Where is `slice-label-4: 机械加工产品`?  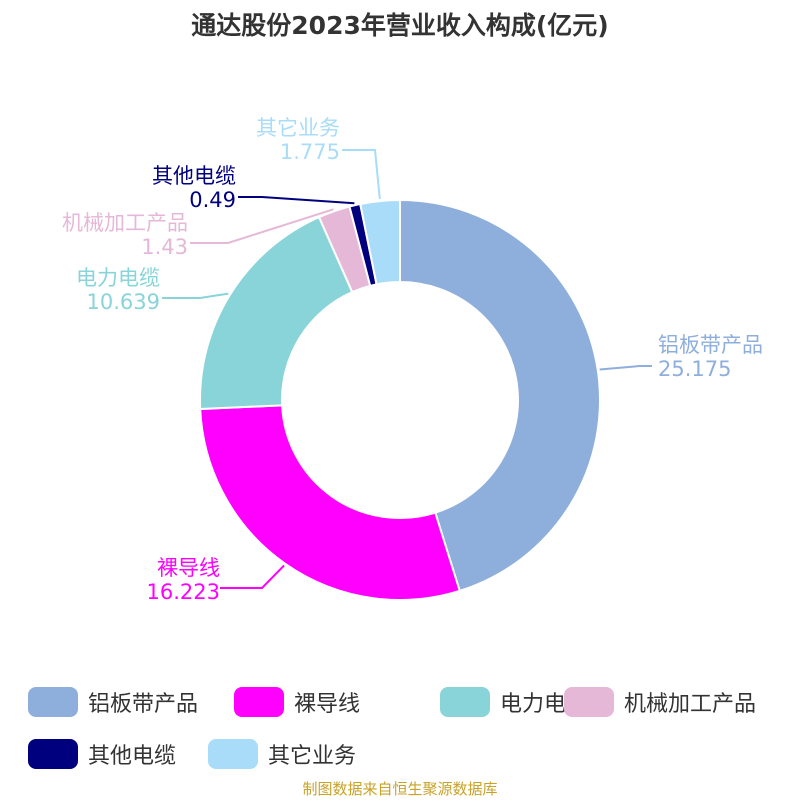 slice-label-4: 机械加工产品 is located at coordinates (125, 223).